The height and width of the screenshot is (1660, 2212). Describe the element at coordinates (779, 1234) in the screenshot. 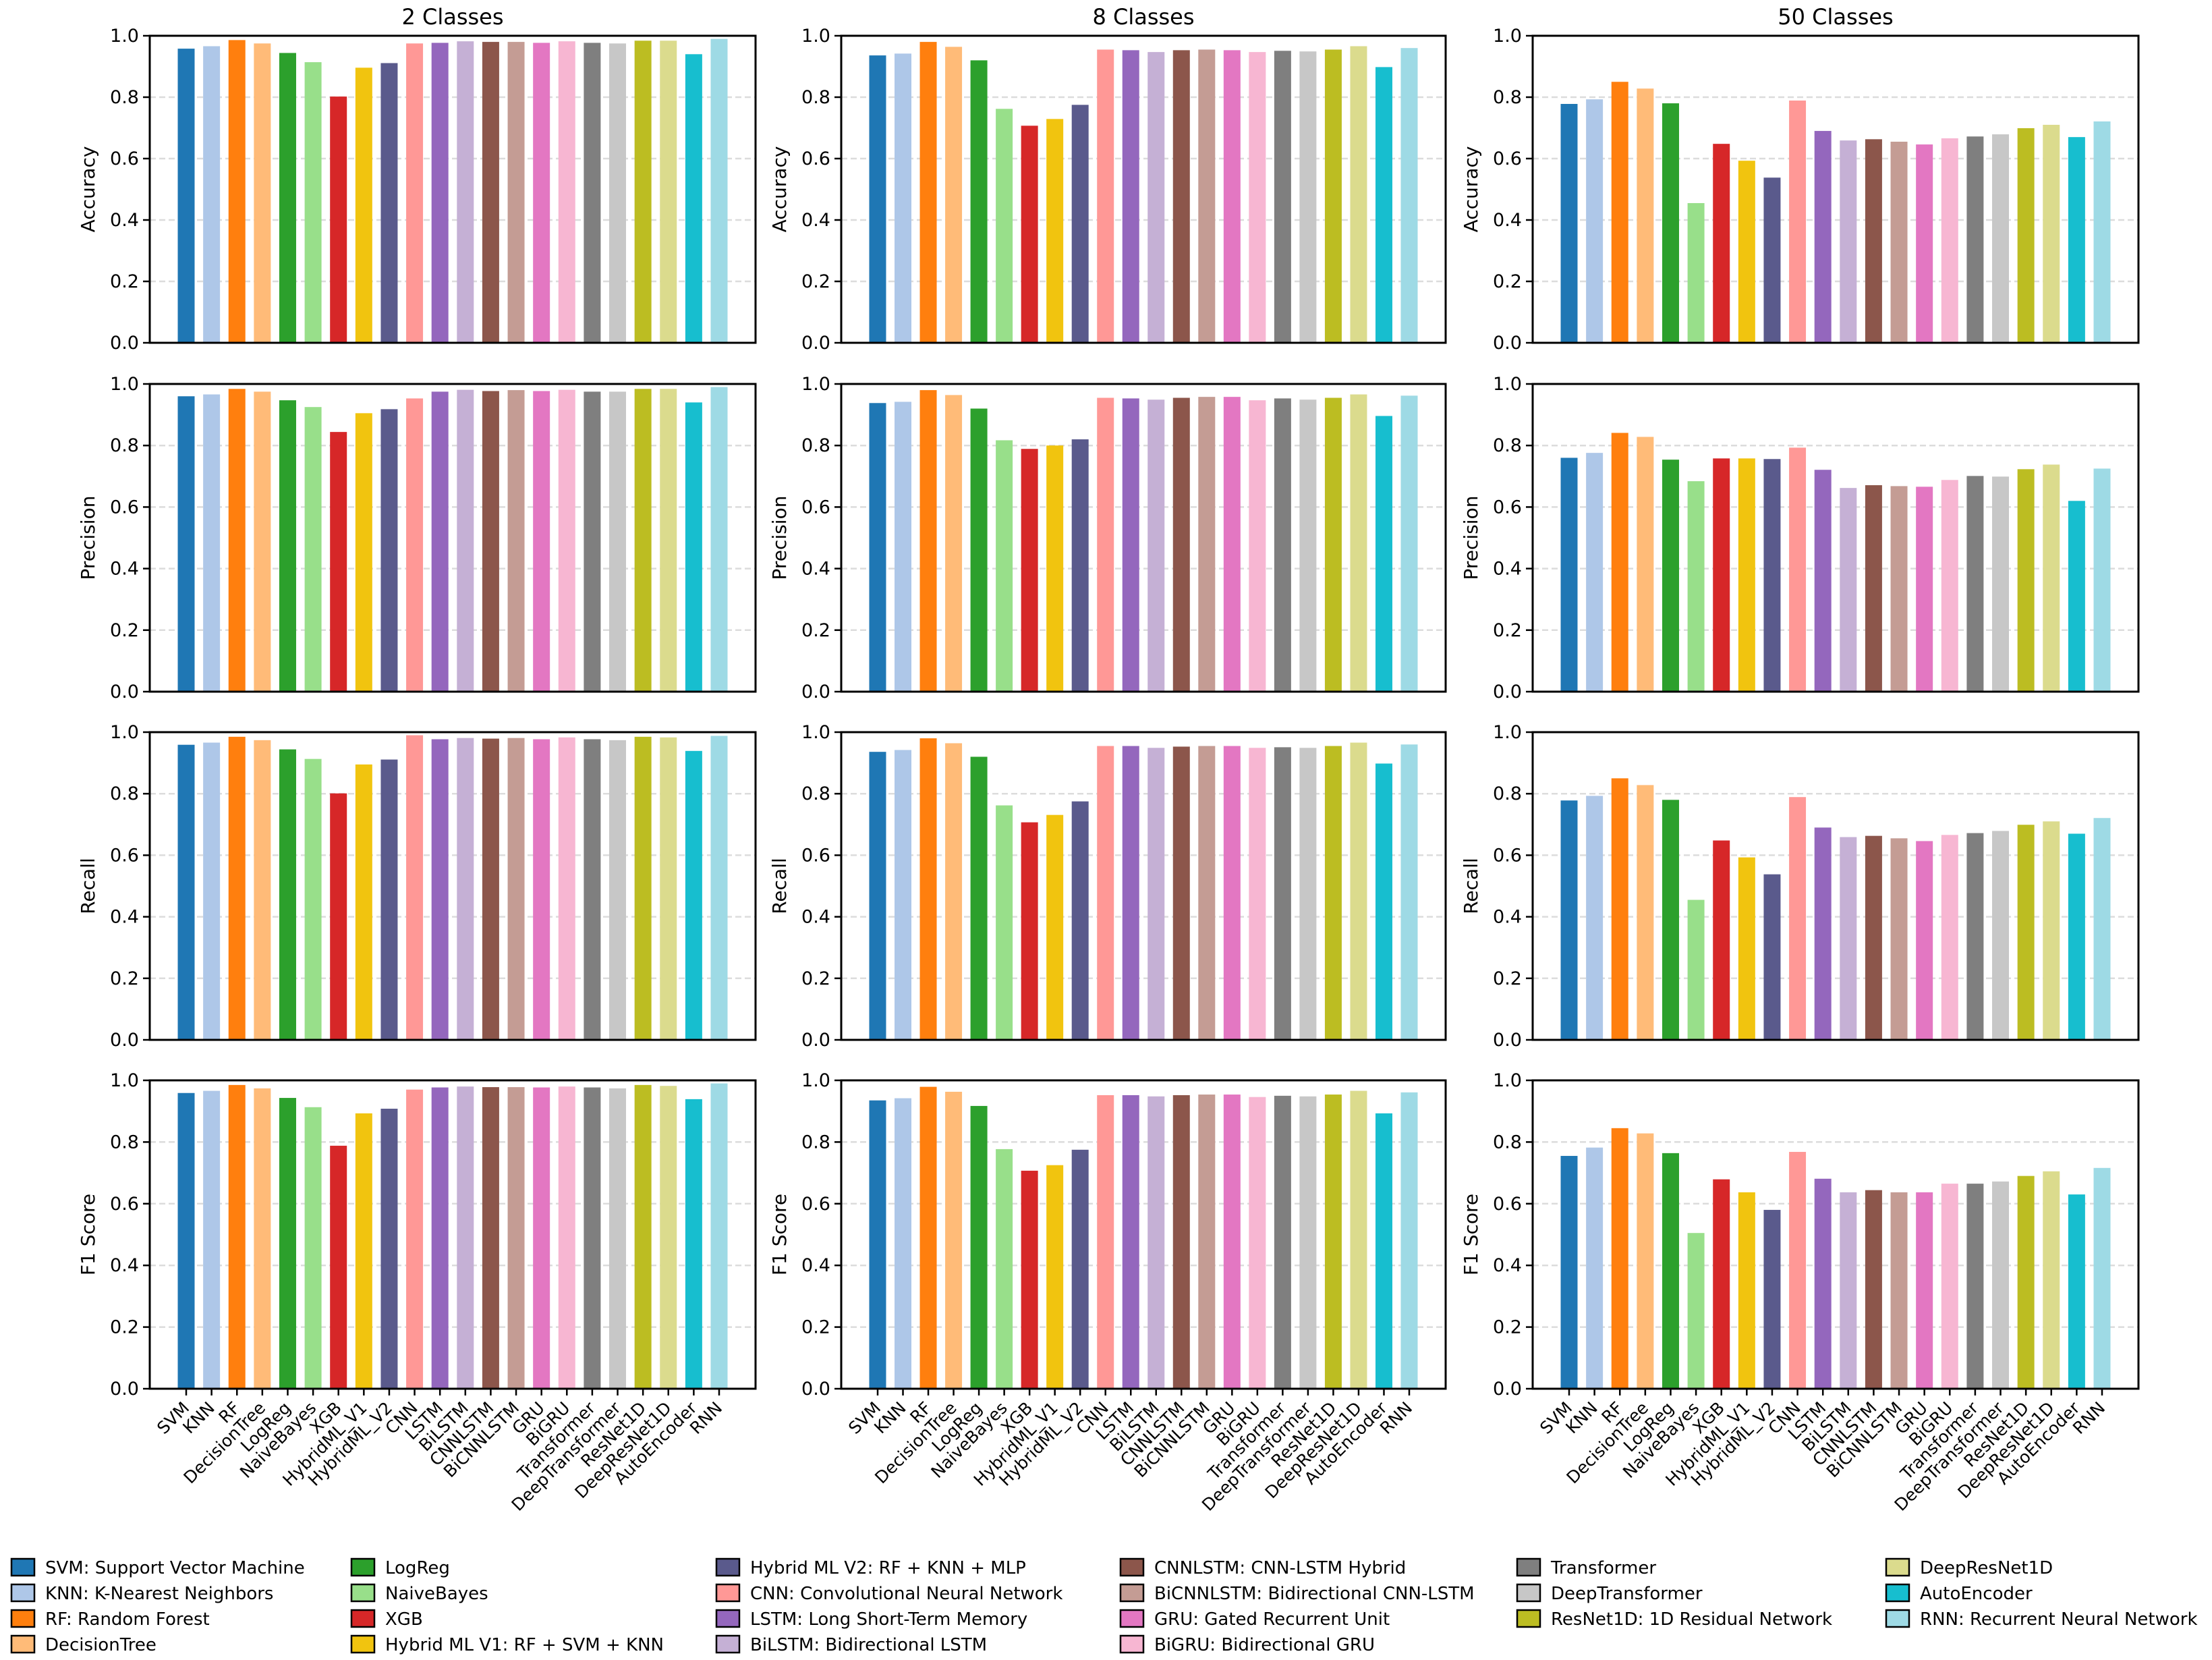

I see `y-axis-label: F1 Score` at that location.